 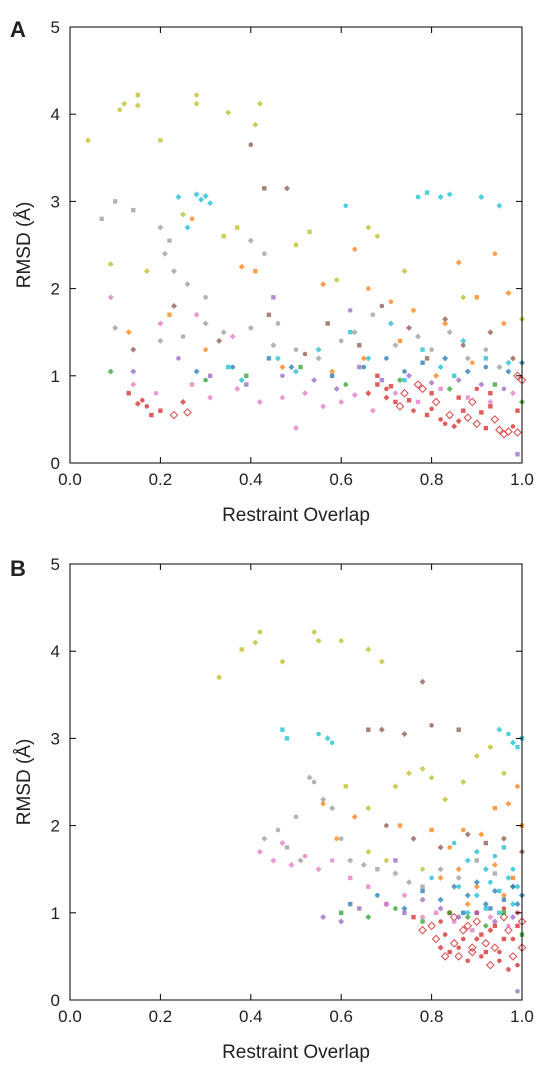 I want to click on y-tick-label: 5, so click(x=55, y=564).